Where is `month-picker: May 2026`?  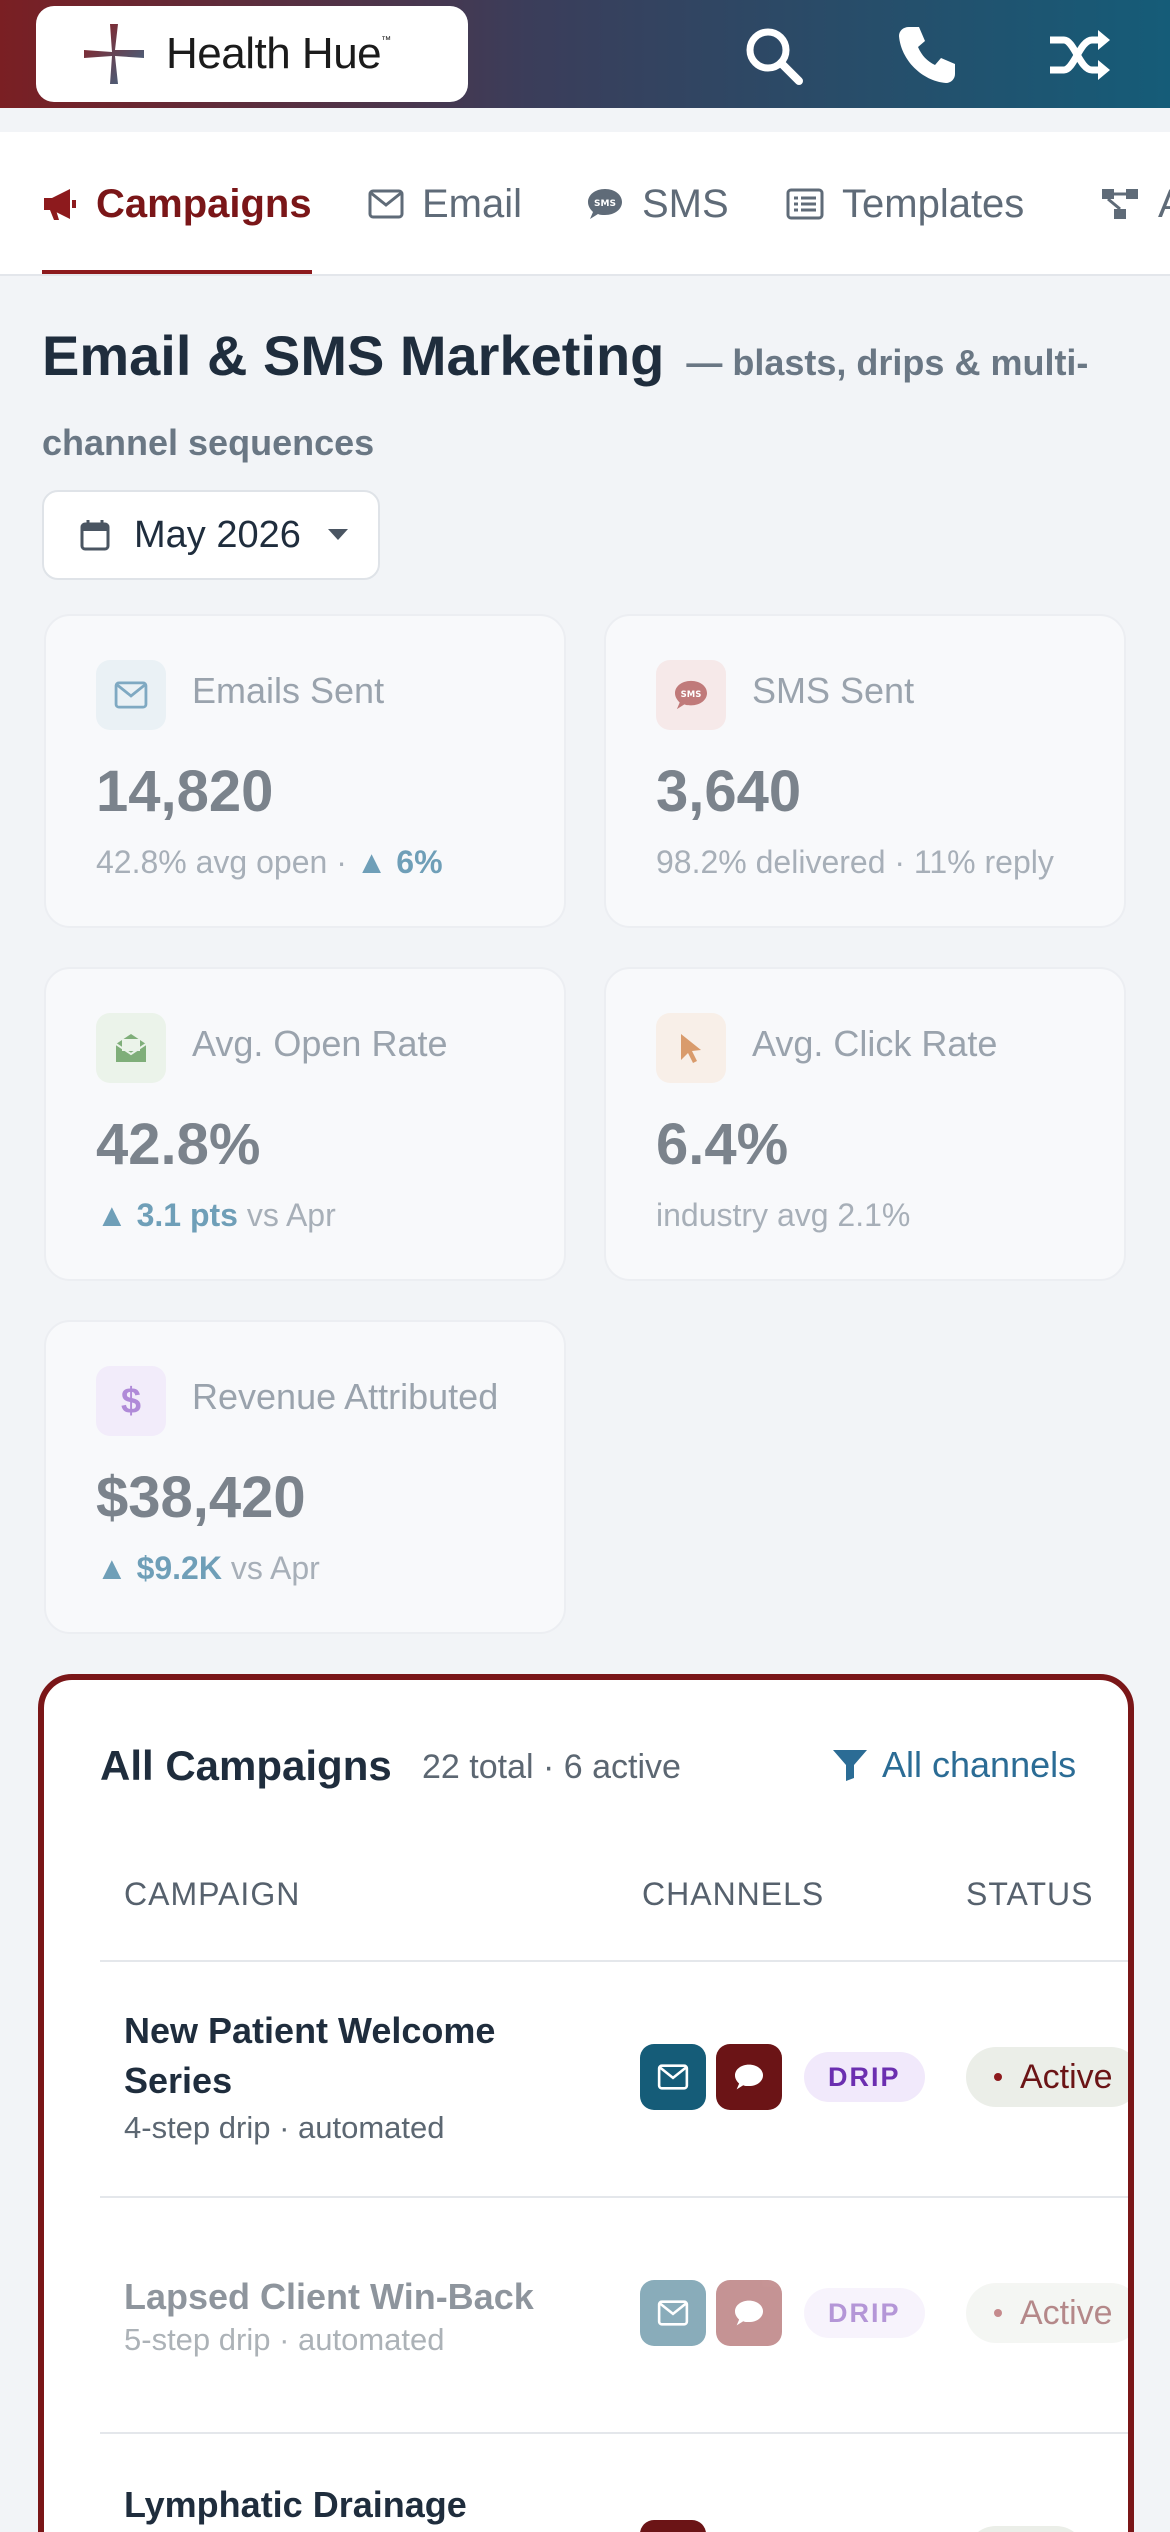
month-picker: May 2026 is located at coordinates (211, 535).